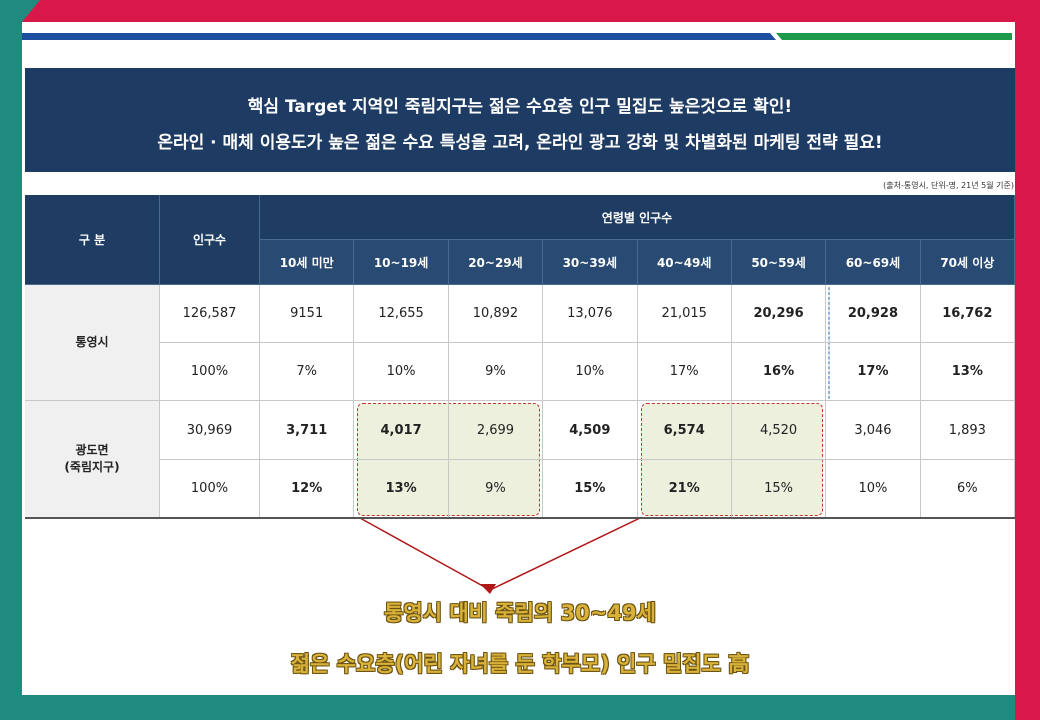 The image size is (1040, 720). I want to click on callout-text: 통영시 대비 죽림의 30~49세, so click(520, 613).